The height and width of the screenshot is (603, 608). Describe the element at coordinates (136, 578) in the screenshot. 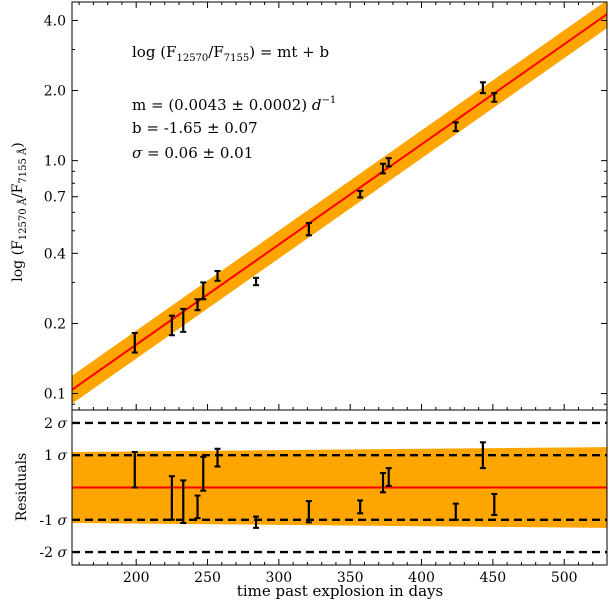

I see `x-tick-label: 200` at that location.